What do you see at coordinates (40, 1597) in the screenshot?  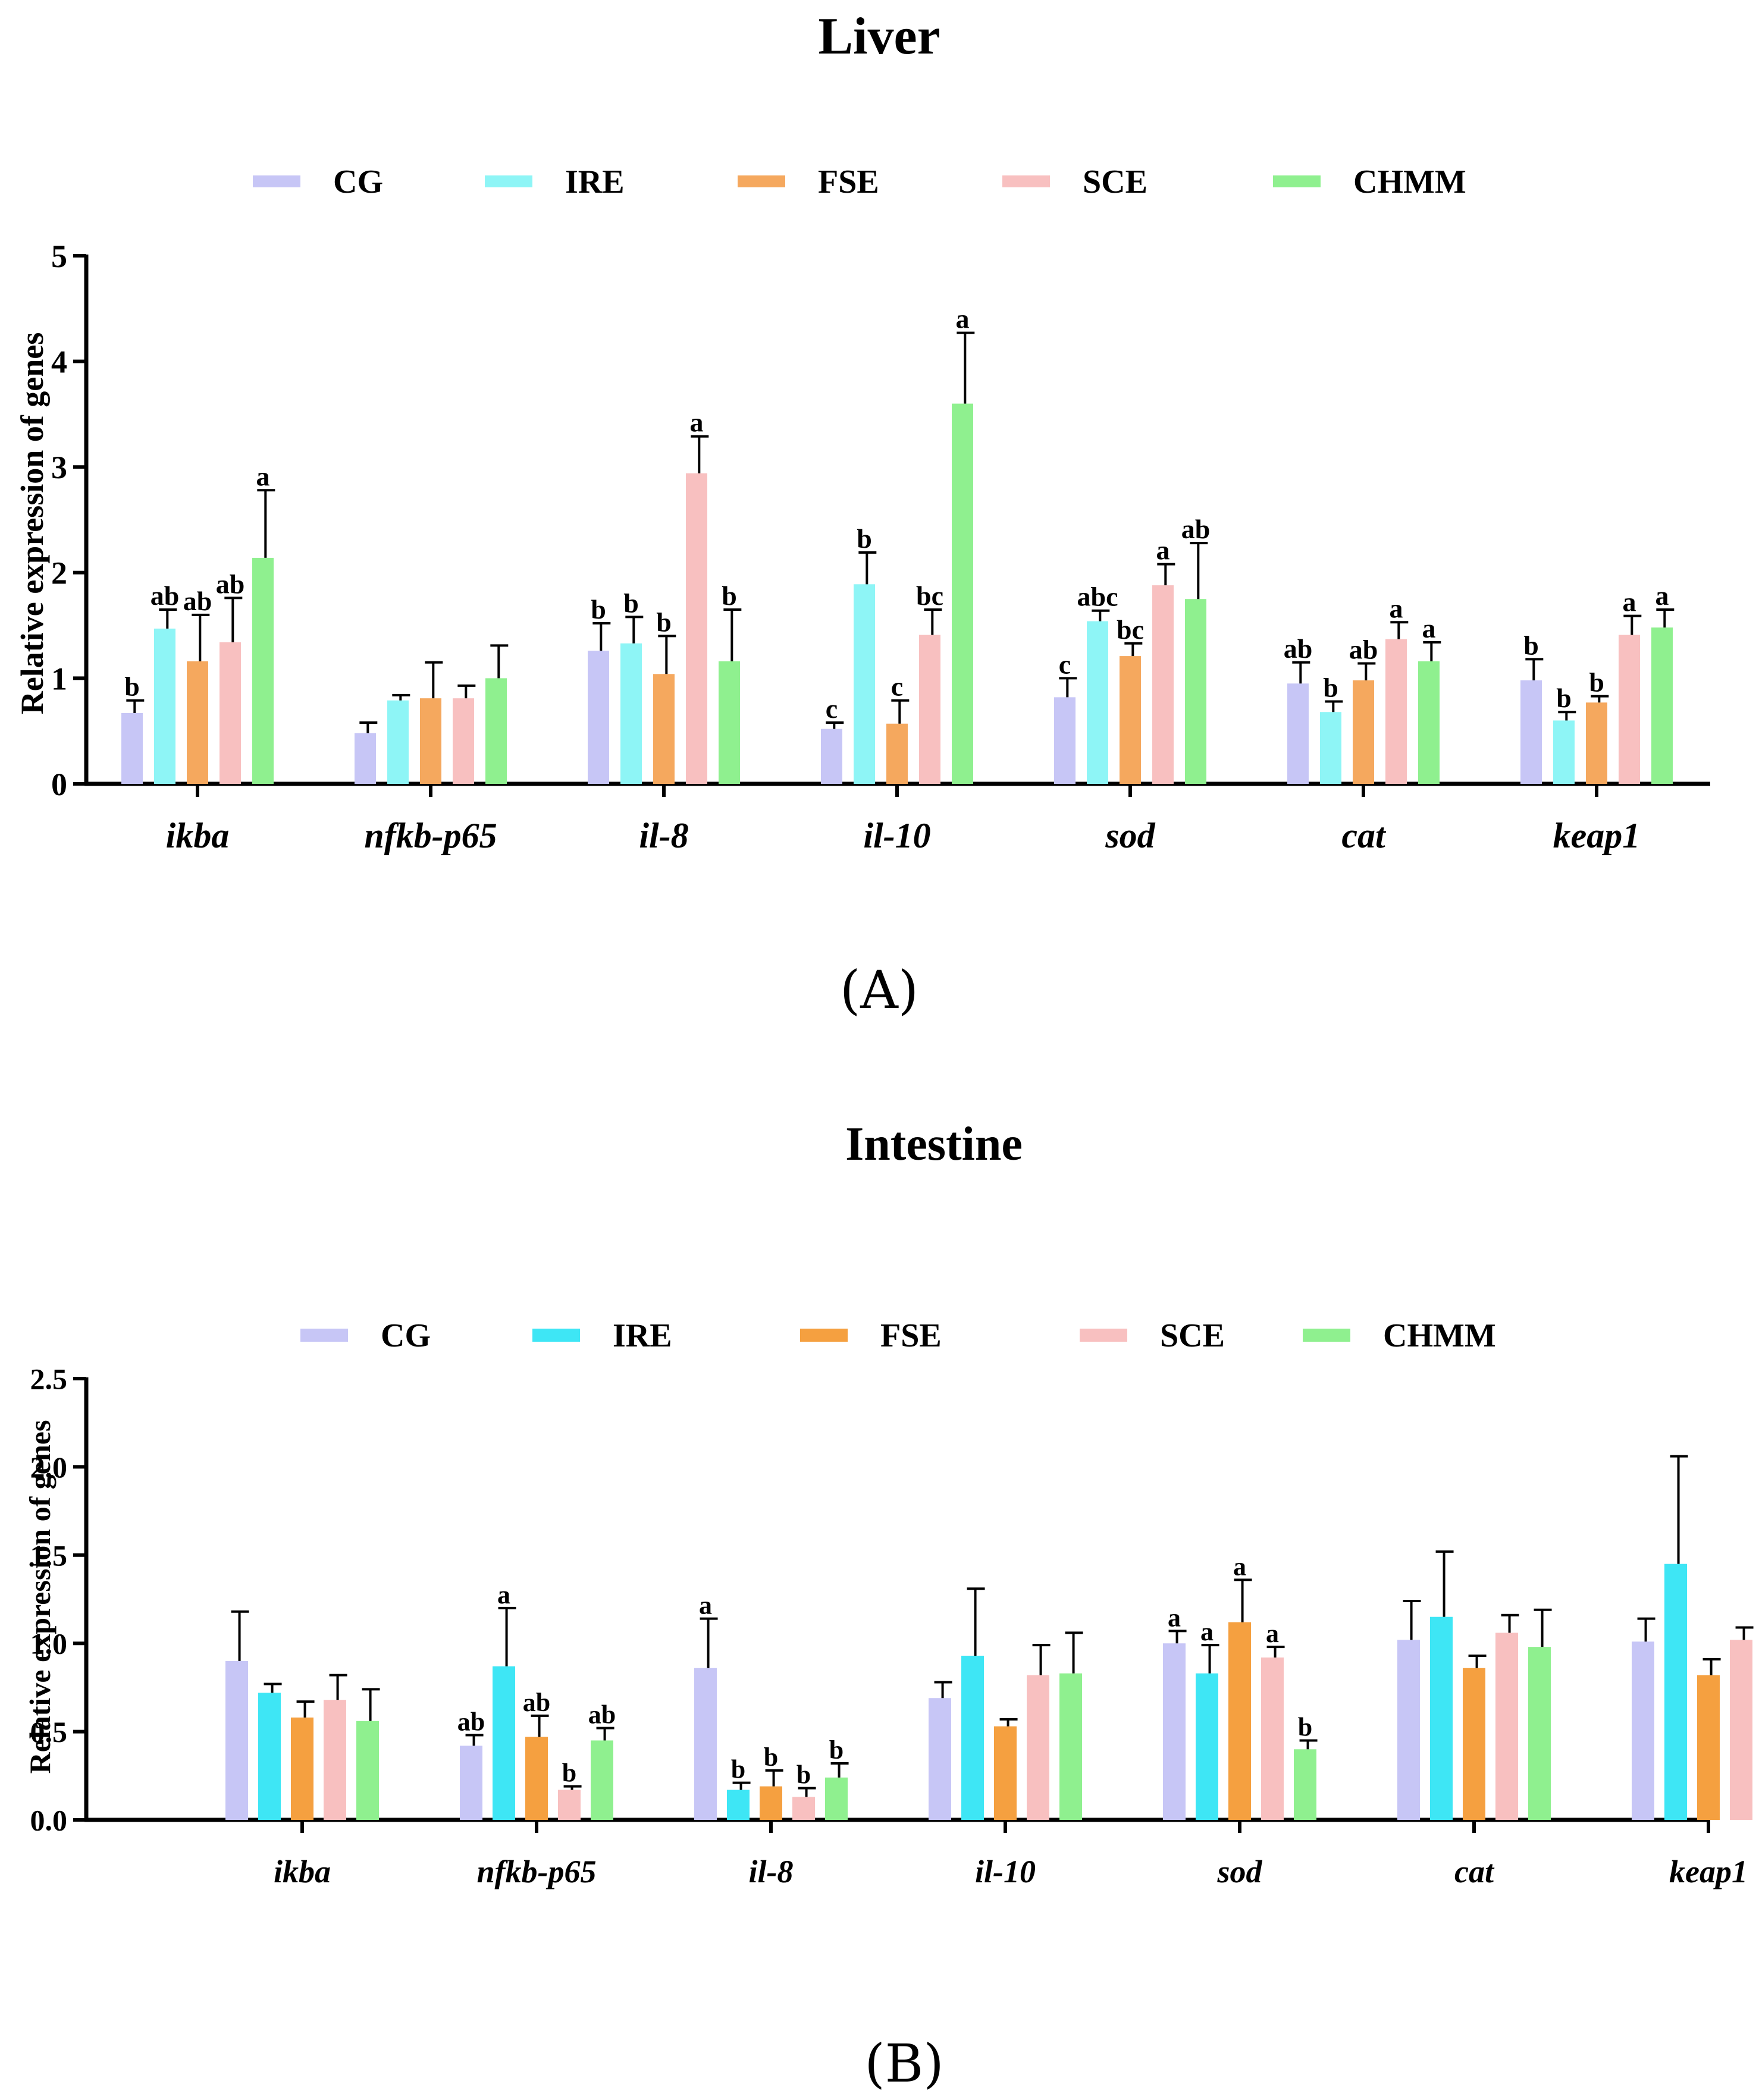 I see `y-axis-label: Relative expression of genes` at bounding box center [40, 1597].